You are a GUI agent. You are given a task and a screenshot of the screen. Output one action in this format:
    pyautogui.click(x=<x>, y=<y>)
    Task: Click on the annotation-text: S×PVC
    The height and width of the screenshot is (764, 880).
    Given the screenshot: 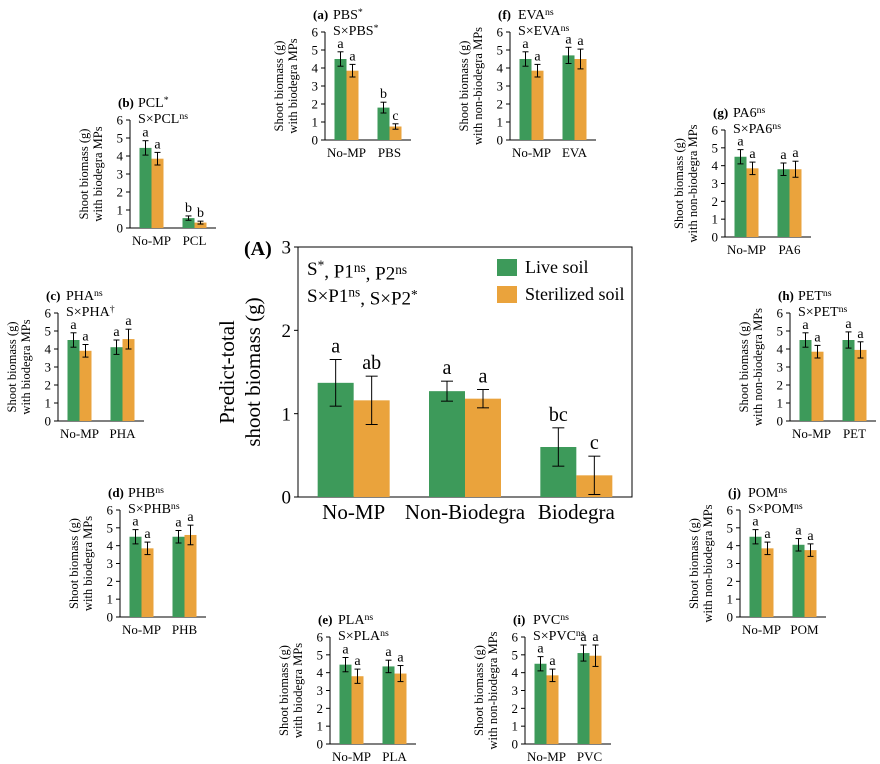 What is the action you would take?
    pyautogui.click(x=554, y=636)
    